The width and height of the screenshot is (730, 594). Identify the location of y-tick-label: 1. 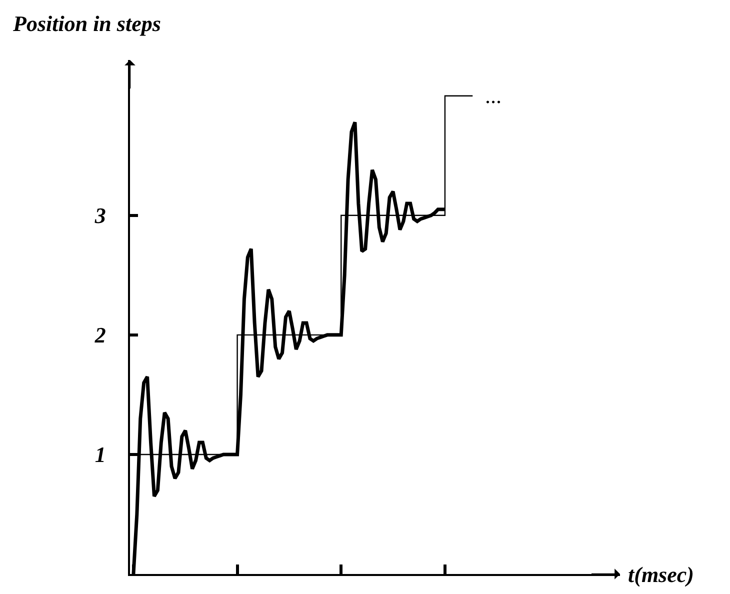
(100, 455).